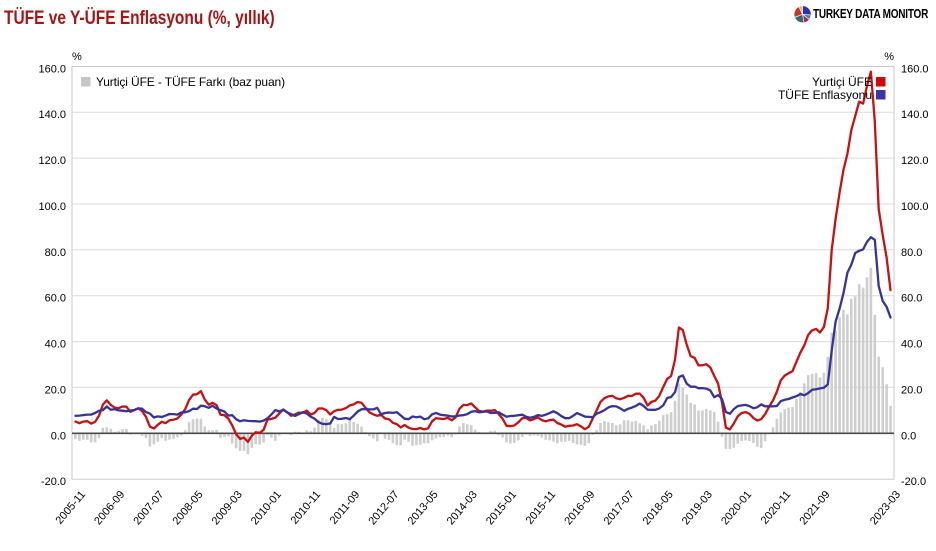 This screenshot has height=551, width=936. What do you see at coordinates (190, 82) in the screenshot?
I see `svg-text:Yurtiçi ÜFE - TÜFE Farkı (baz: Yurtiçi ÜFE - TÜFE Farkı (baz puan)` at bounding box center [190, 82].